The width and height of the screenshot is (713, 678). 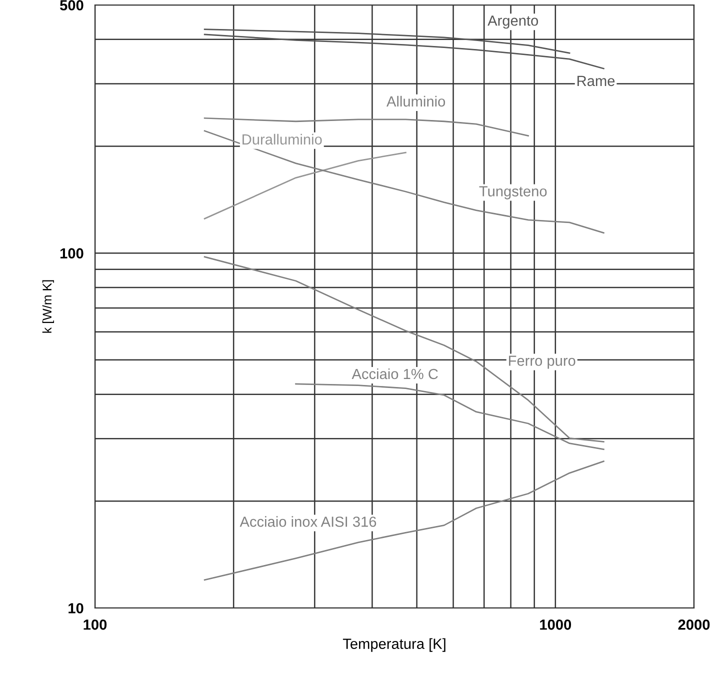 What do you see at coordinates (308, 521) in the screenshot?
I see `series-label: Acciaio inox AISI 316` at bounding box center [308, 521].